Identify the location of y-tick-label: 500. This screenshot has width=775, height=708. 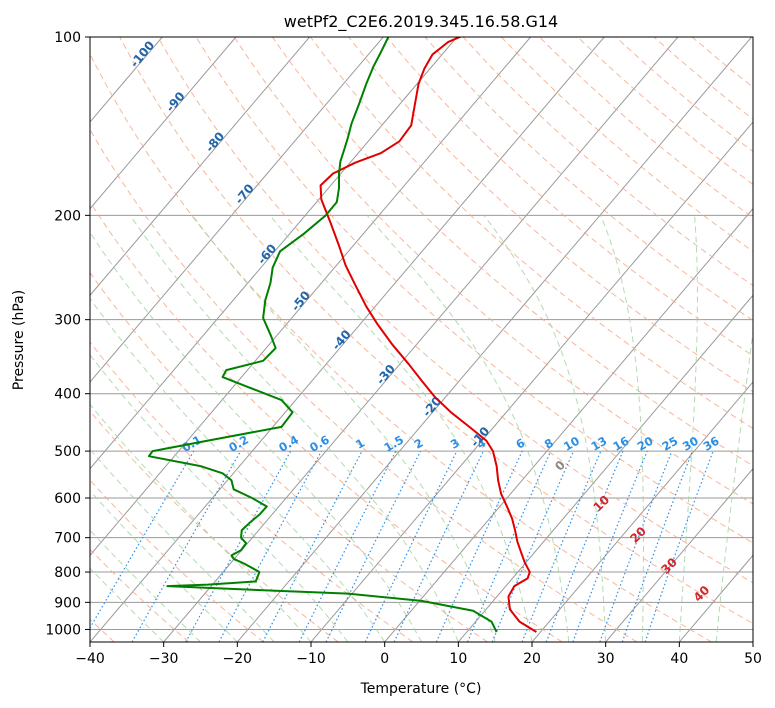
(67, 452).